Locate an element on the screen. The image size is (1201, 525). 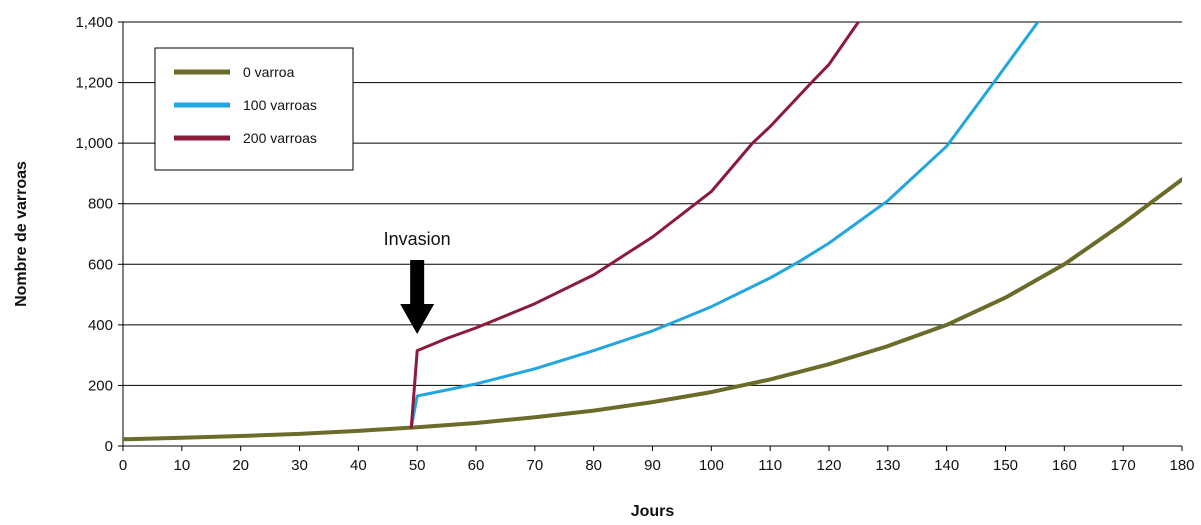
legend-label-0-varroa: 0 varroa is located at coordinates (269, 72).